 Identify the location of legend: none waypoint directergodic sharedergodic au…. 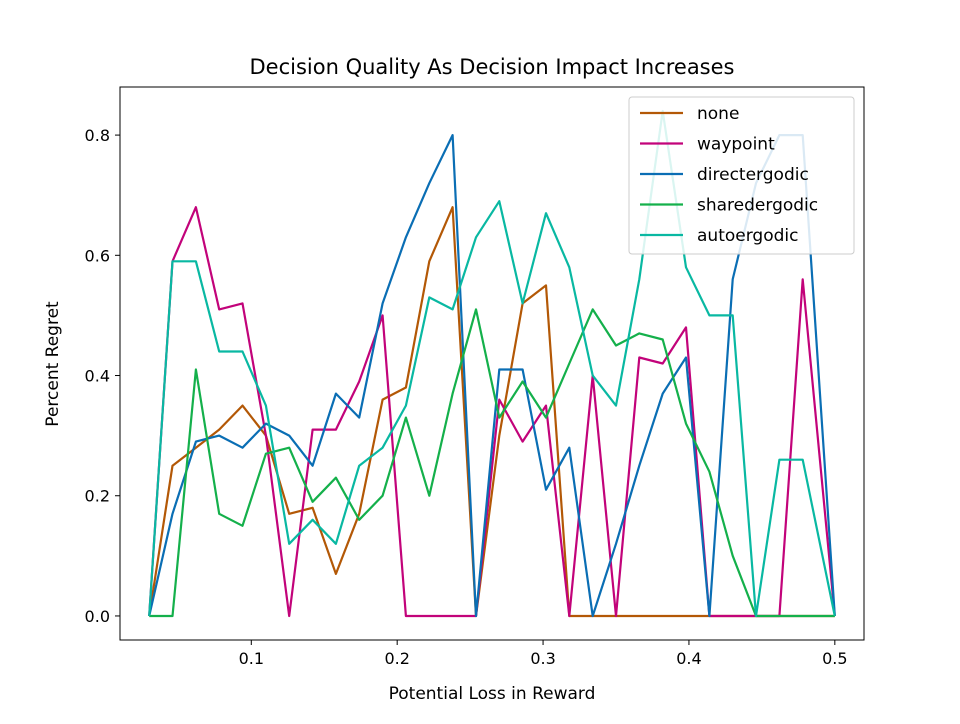
(741, 175).